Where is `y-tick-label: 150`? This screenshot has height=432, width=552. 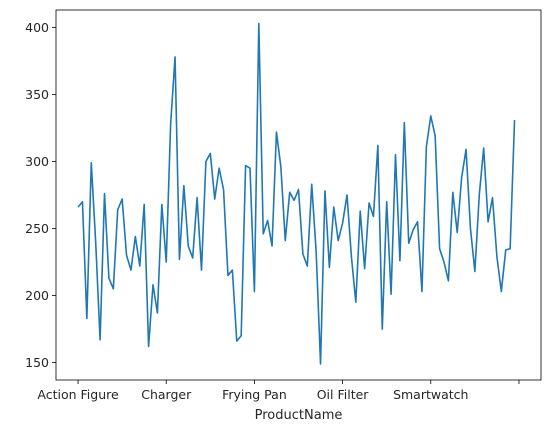
y-tick-label: 150 is located at coordinates (37, 362).